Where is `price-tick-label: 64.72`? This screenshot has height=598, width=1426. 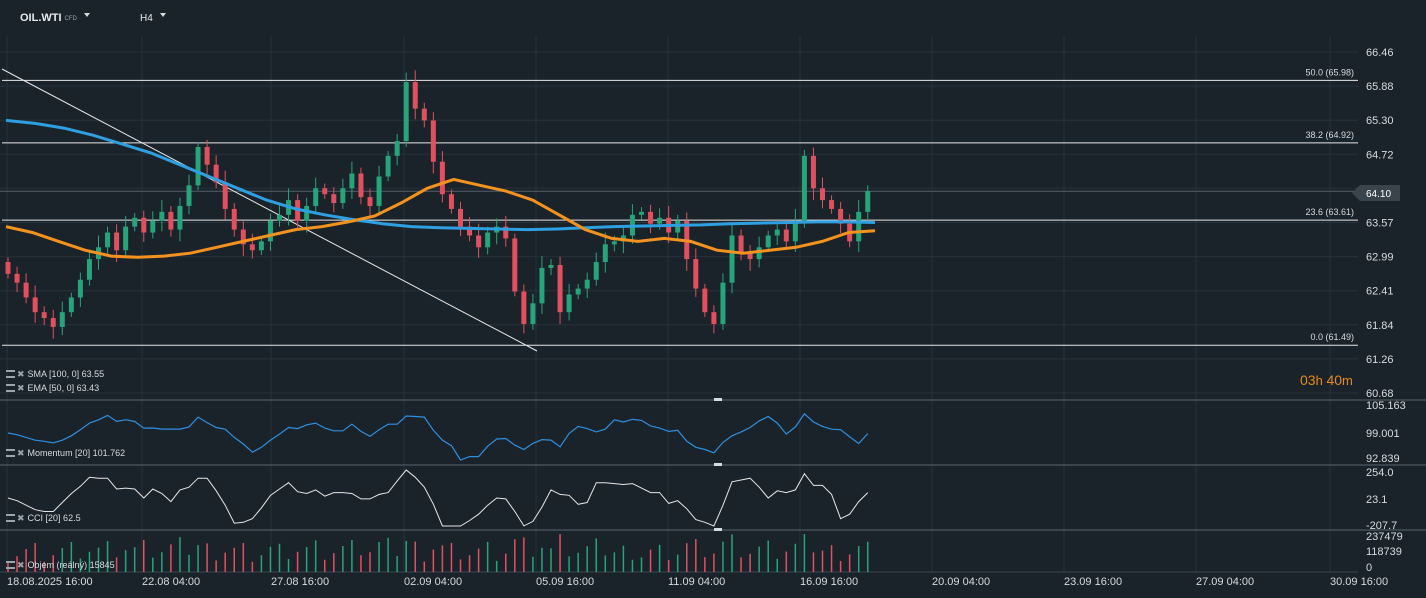
price-tick-label: 64.72 is located at coordinates (1380, 155).